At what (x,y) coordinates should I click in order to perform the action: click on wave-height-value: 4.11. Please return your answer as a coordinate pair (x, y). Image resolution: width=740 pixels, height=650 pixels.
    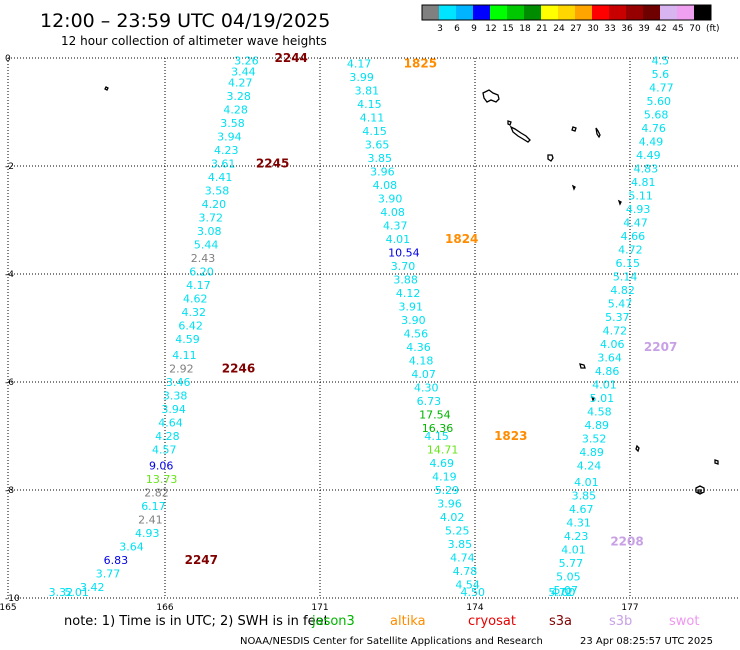
    Looking at the image, I should click on (184, 355).